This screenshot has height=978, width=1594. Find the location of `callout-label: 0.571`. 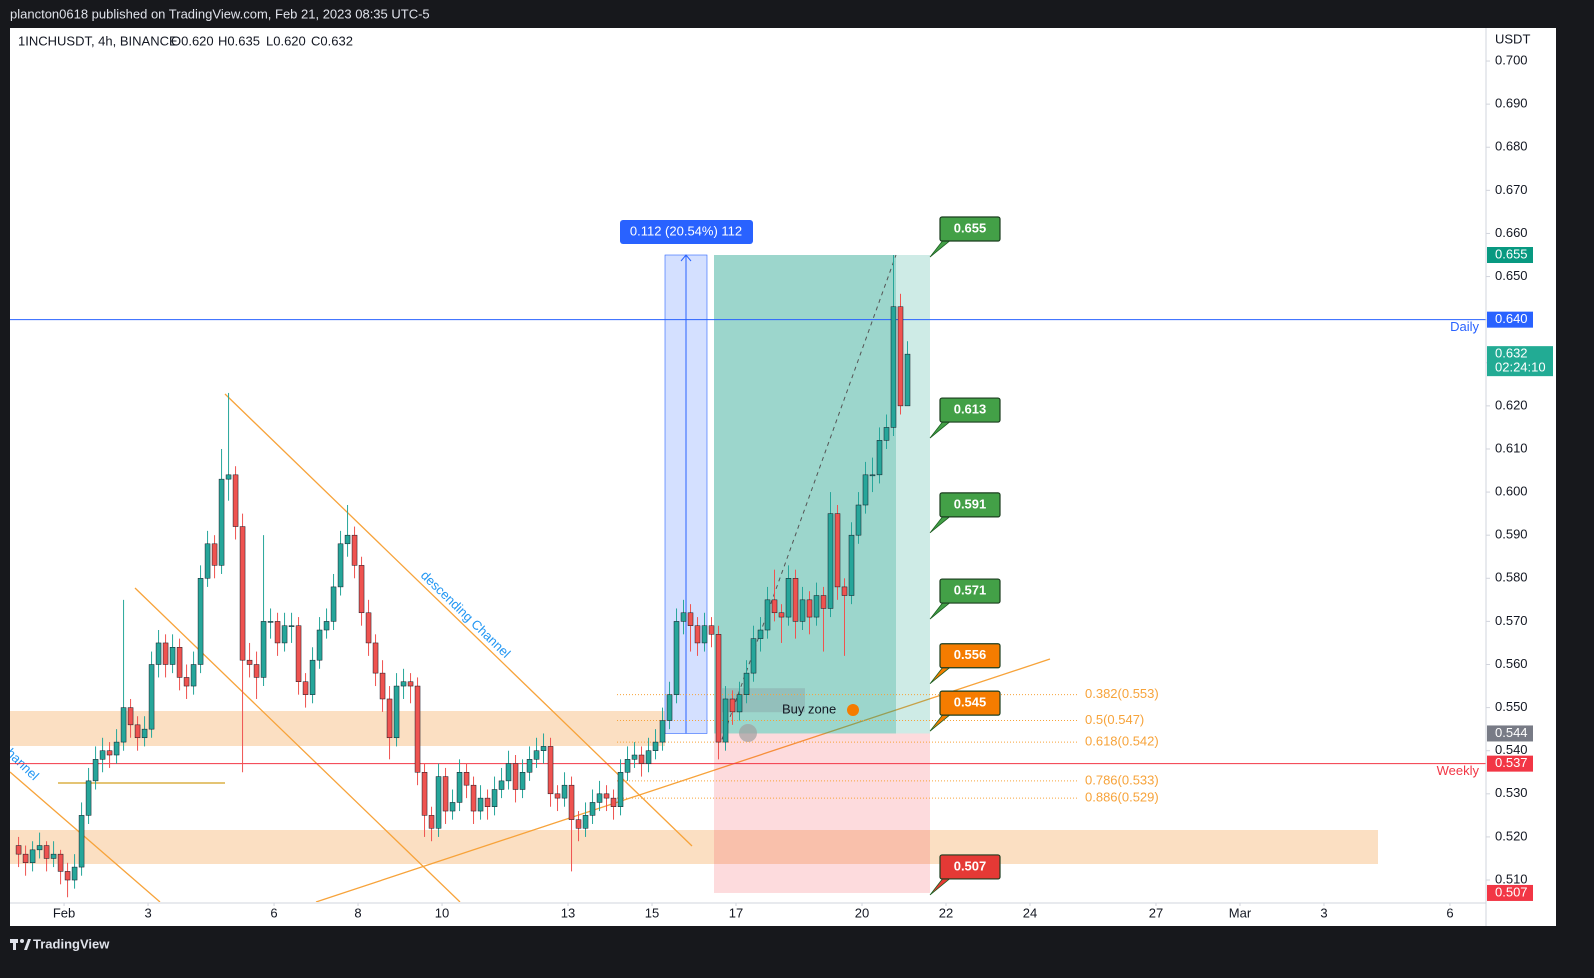

callout-label: 0.571 is located at coordinates (970, 590).